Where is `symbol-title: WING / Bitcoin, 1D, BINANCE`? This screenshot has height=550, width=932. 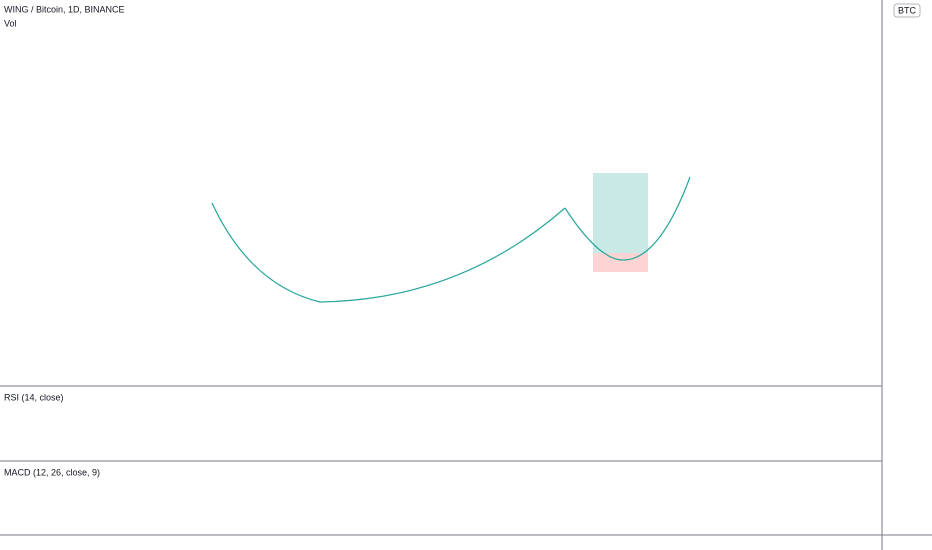
symbol-title: WING / Bitcoin, 1D, BINANCE is located at coordinates (64, 9).